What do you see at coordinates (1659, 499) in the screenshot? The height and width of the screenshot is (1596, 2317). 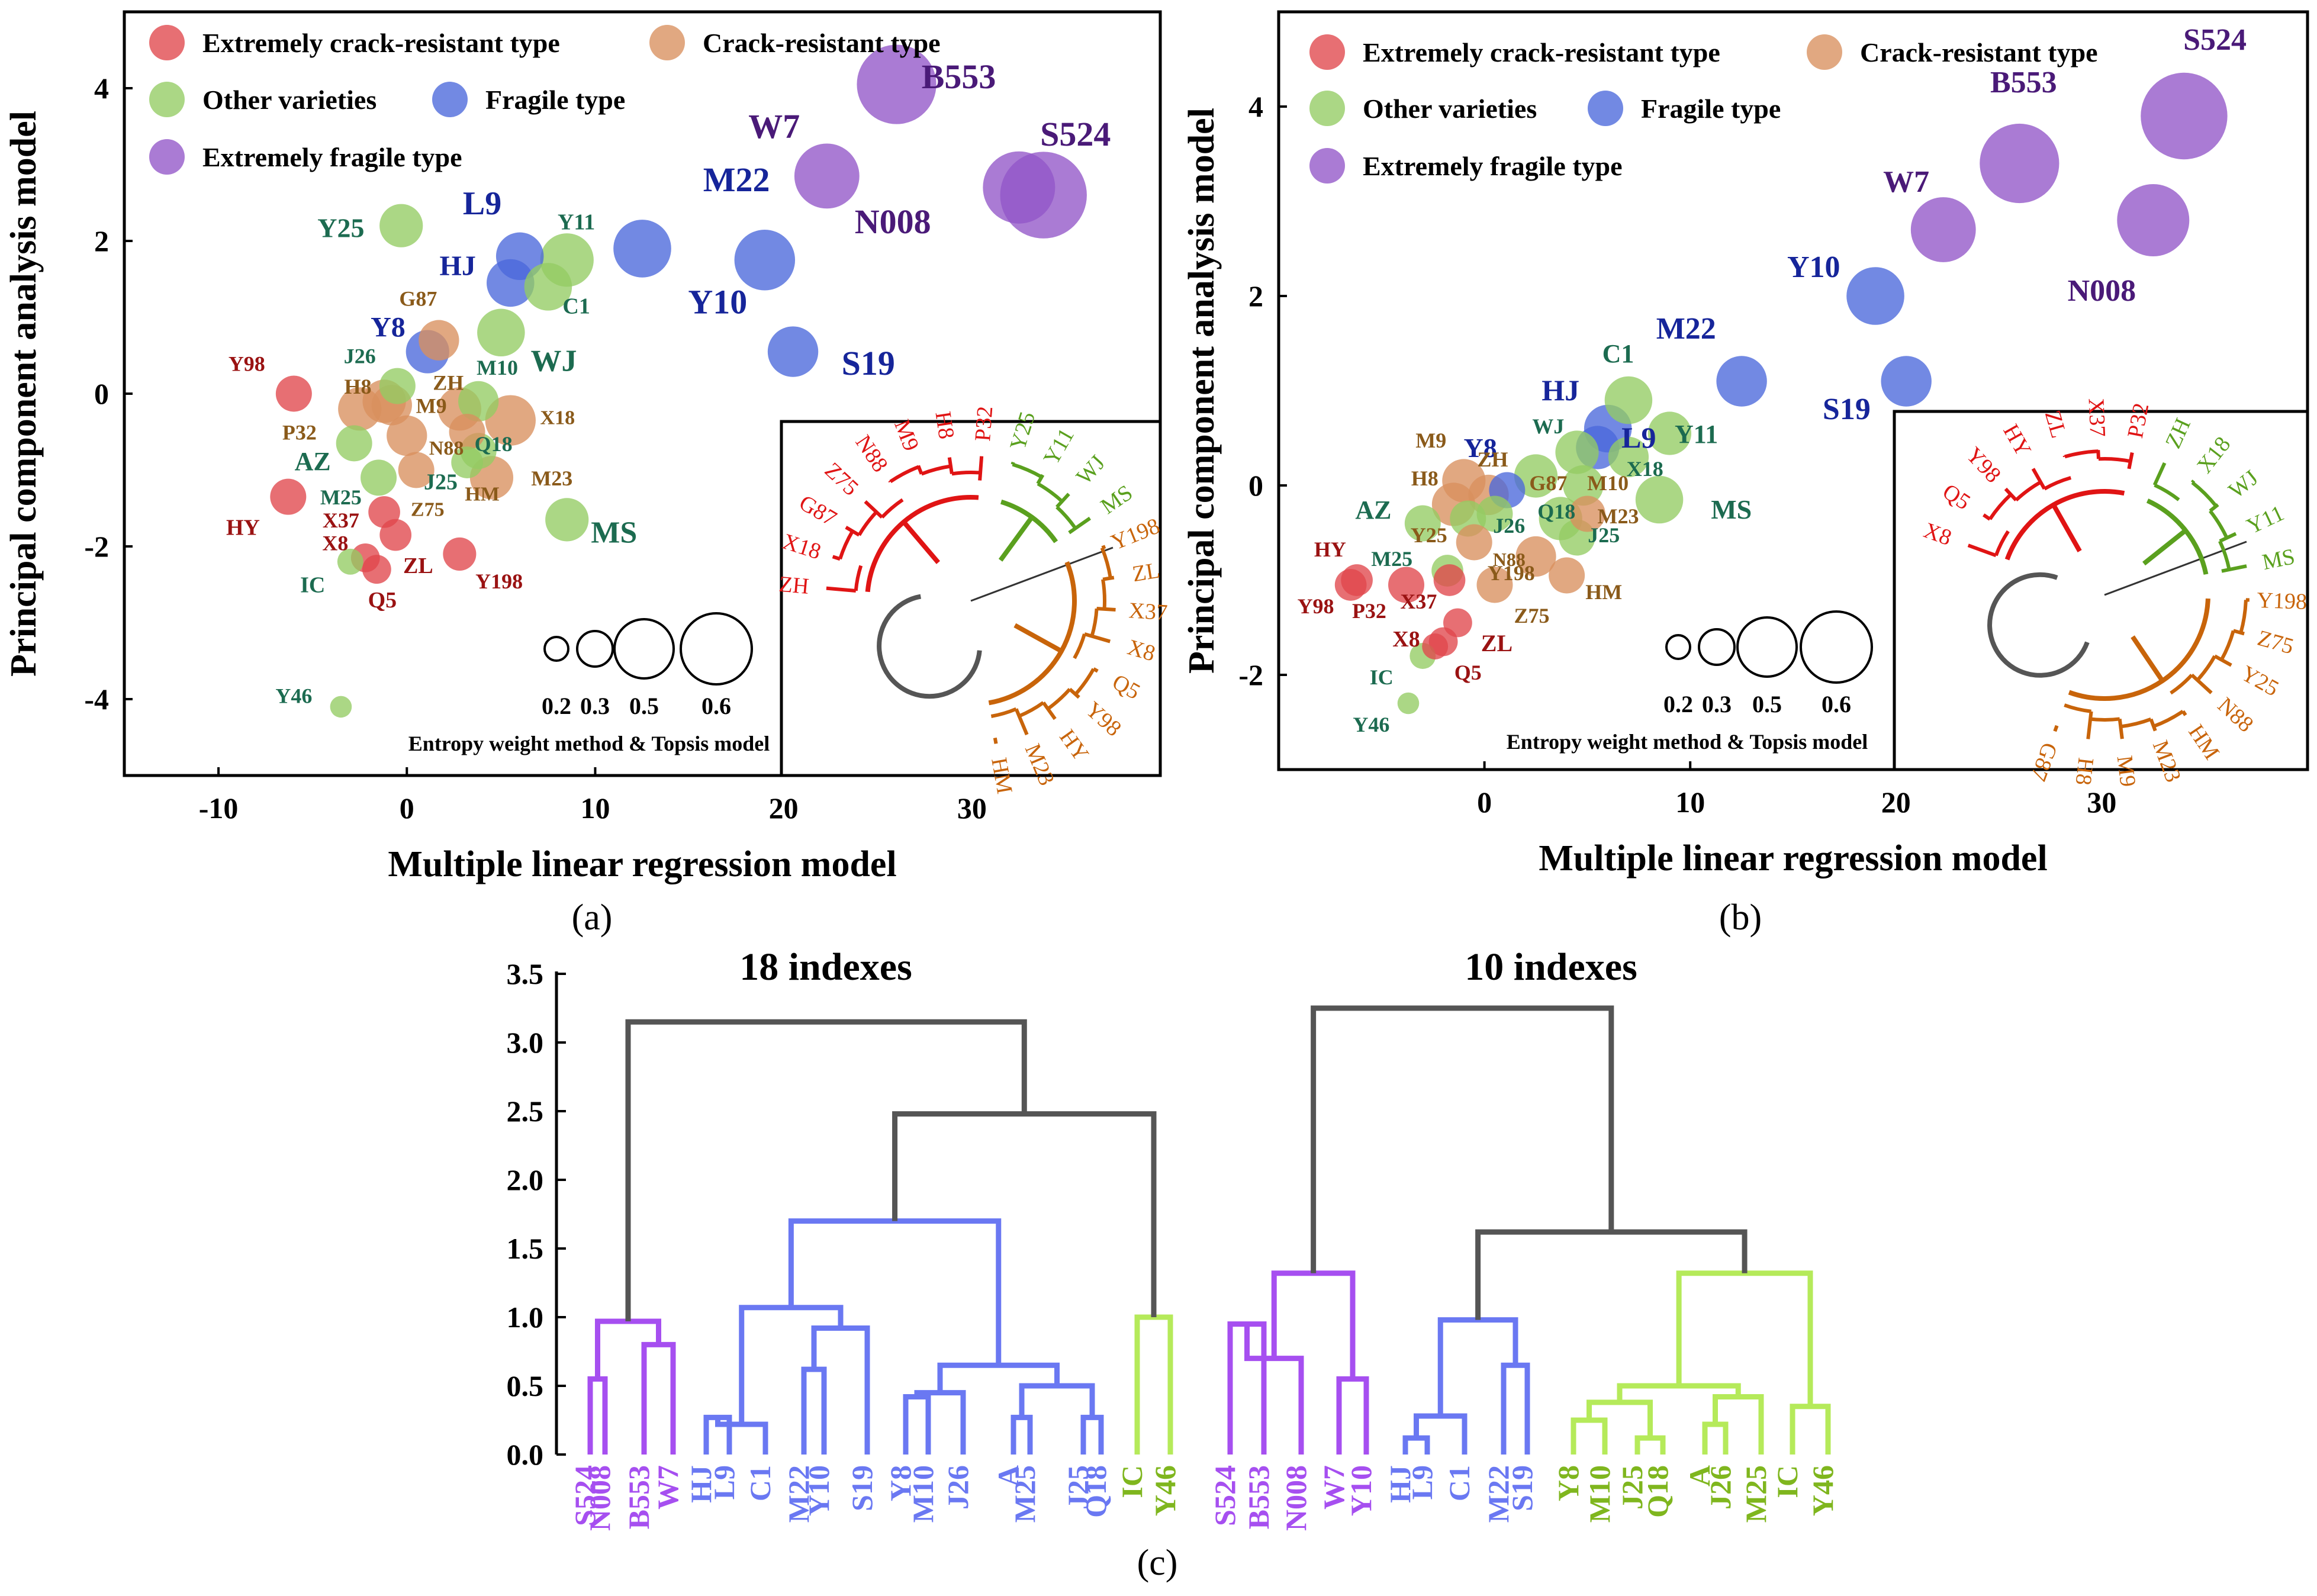 I see `bubble-ms` at bounding box center [1659, 499].